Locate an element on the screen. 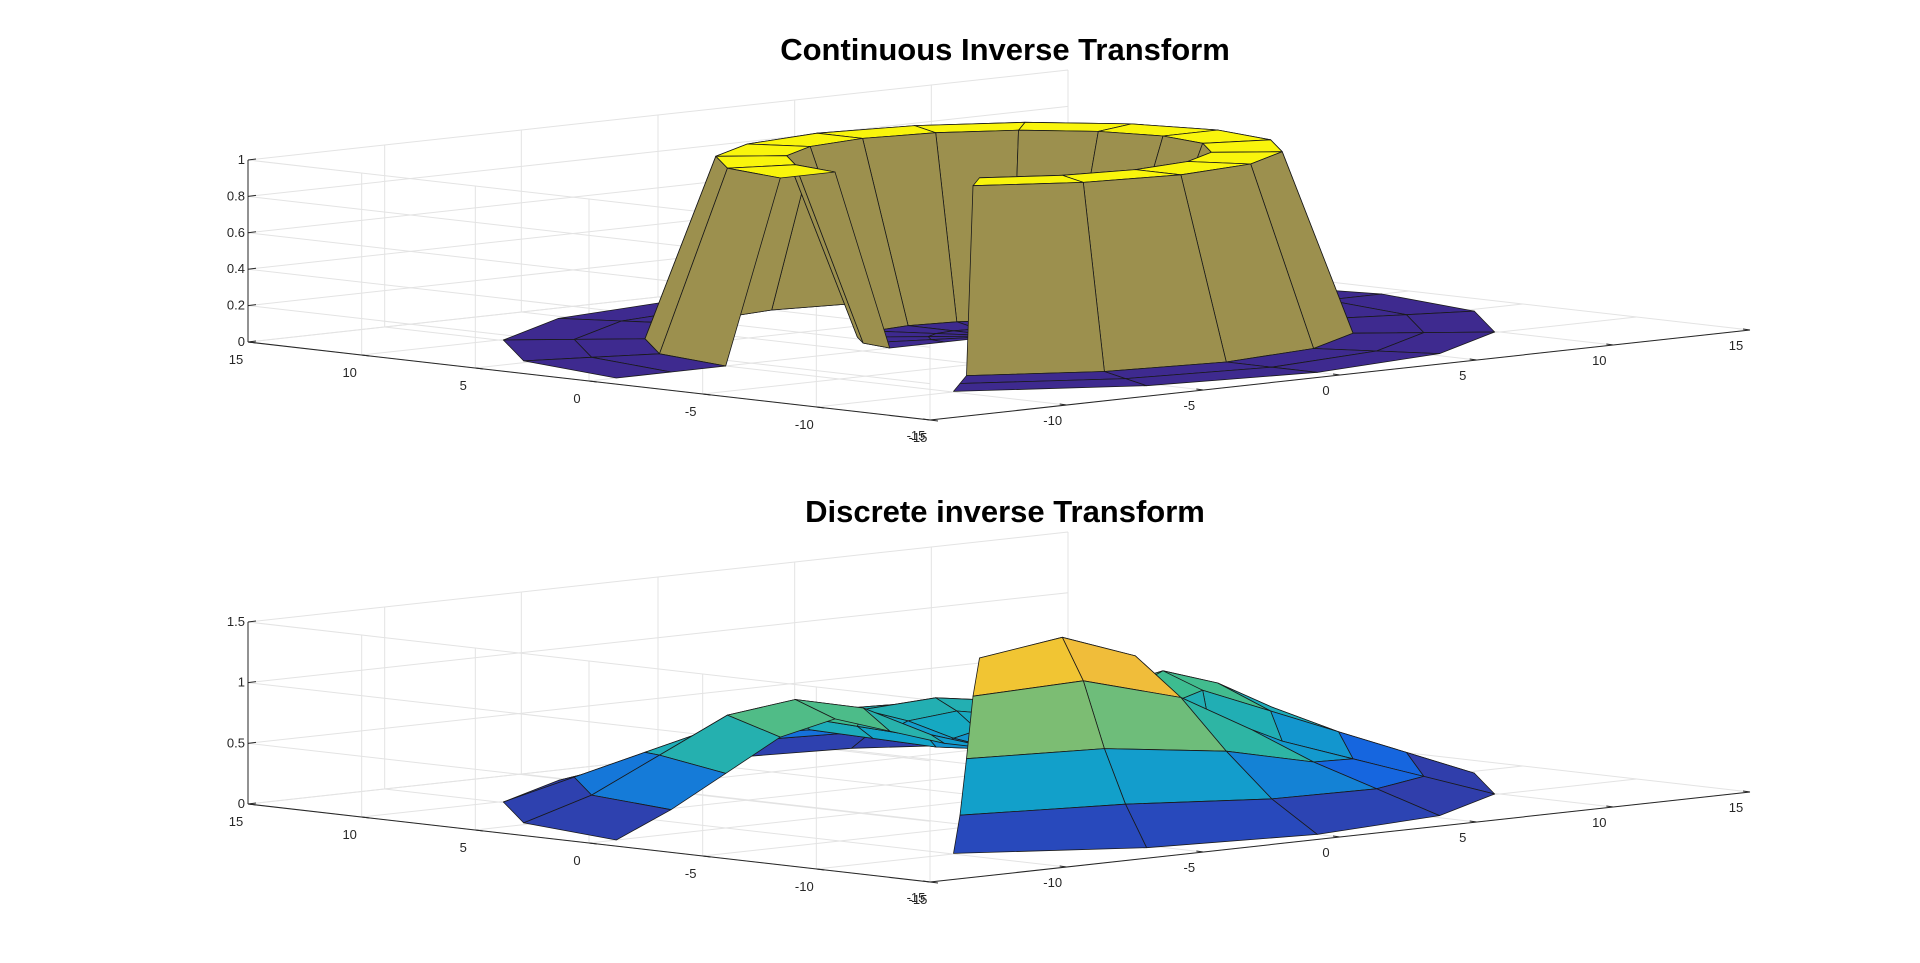 The height and width of the screenshot is (963, 1920). z-tick-label: 1.5 is located at coordinates (236, 621).